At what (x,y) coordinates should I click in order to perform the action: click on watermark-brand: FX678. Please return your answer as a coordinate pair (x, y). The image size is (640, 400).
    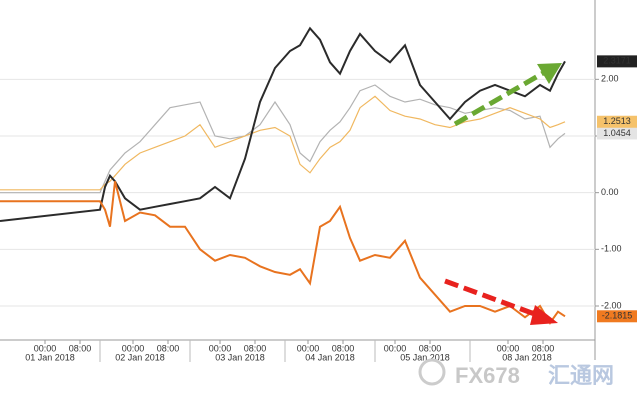
    Looking at the image, I should click on (487, 375).